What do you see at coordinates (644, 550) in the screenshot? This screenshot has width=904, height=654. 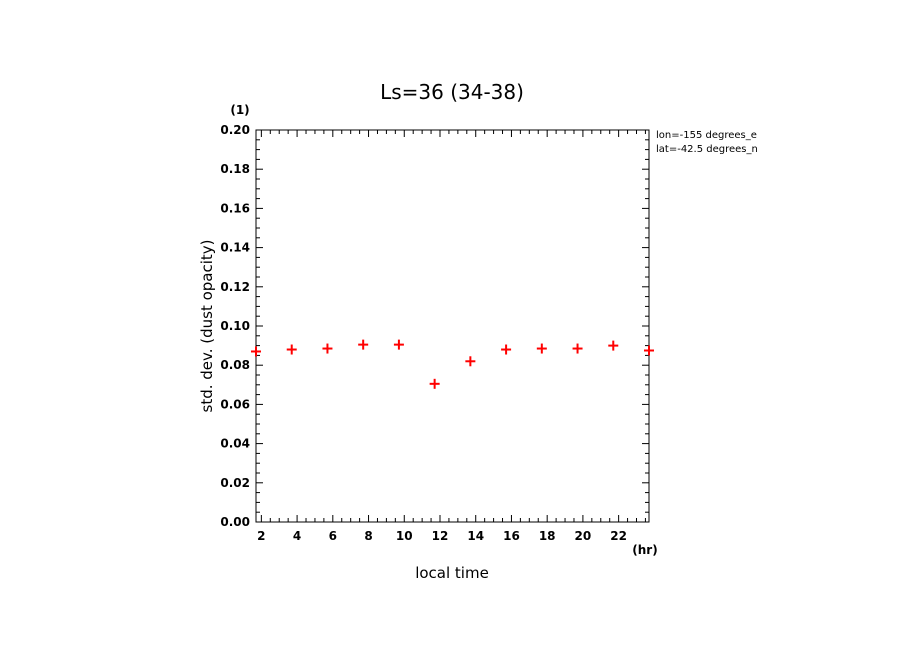 I see `x-unit-label: (hr)` at bounding box center [644, 550].